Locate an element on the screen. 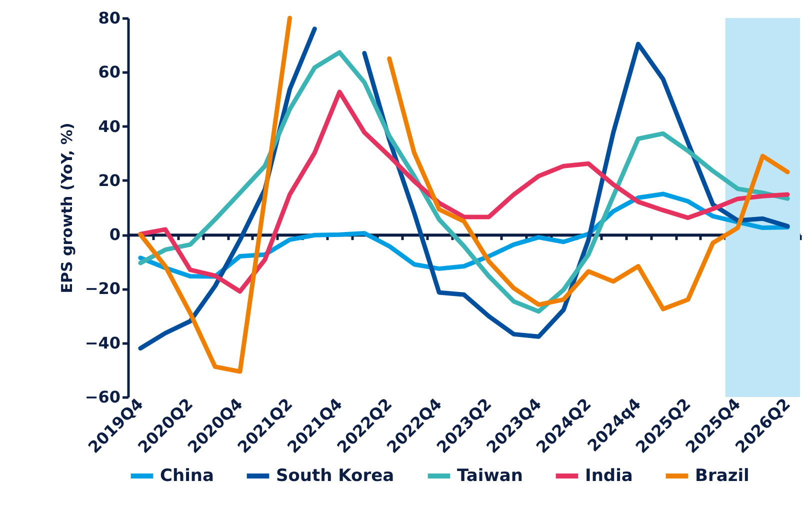 The width and height of the screenshot is (811, 524). y-tick-label: 0 is located at coordinates (114, 234).